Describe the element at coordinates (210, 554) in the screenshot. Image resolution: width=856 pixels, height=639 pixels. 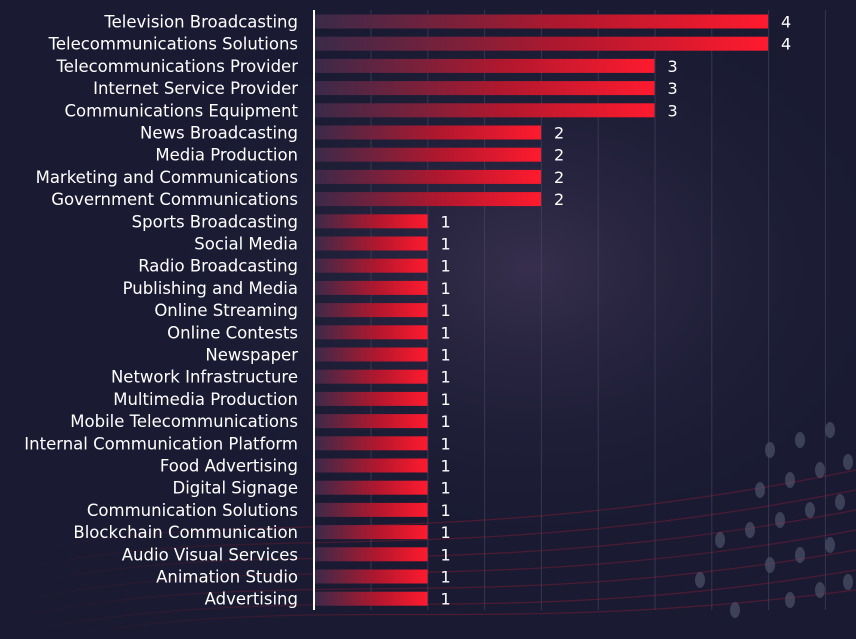
I see `category-label: Audio Visual Services` at that location.